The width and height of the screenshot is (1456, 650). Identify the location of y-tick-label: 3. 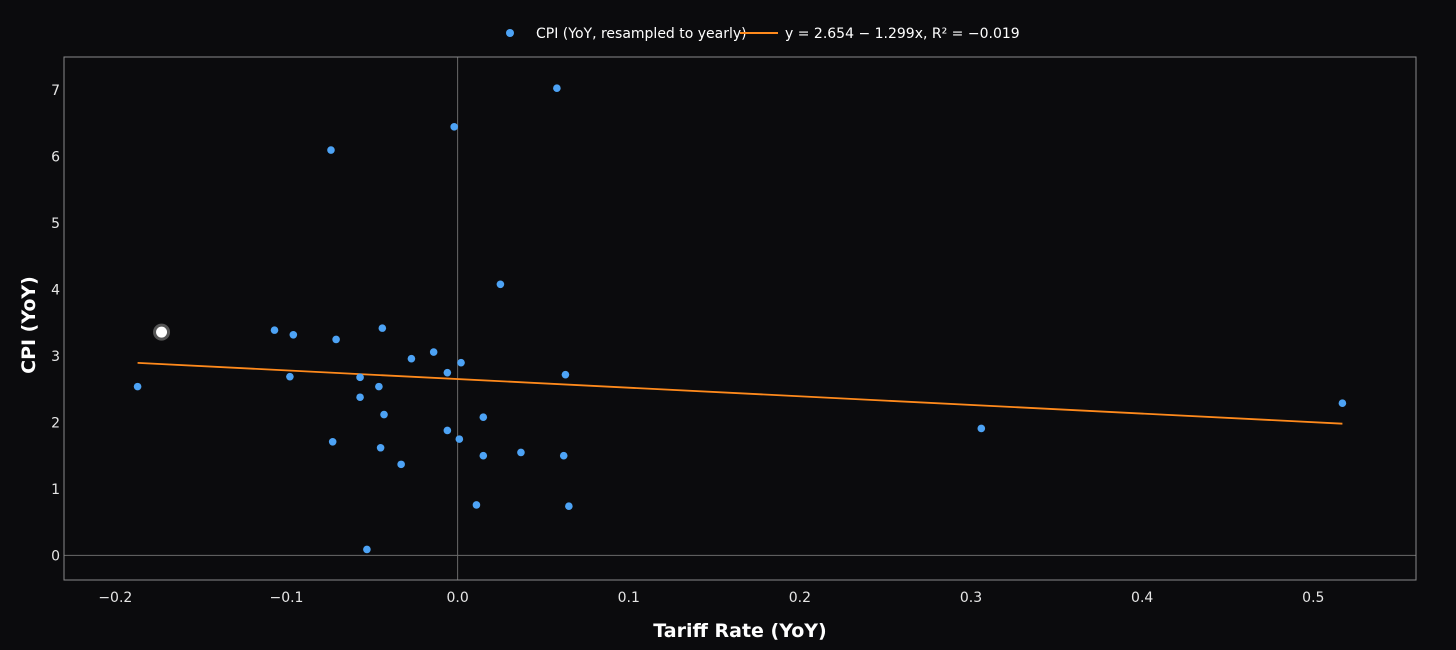
(55, 357).